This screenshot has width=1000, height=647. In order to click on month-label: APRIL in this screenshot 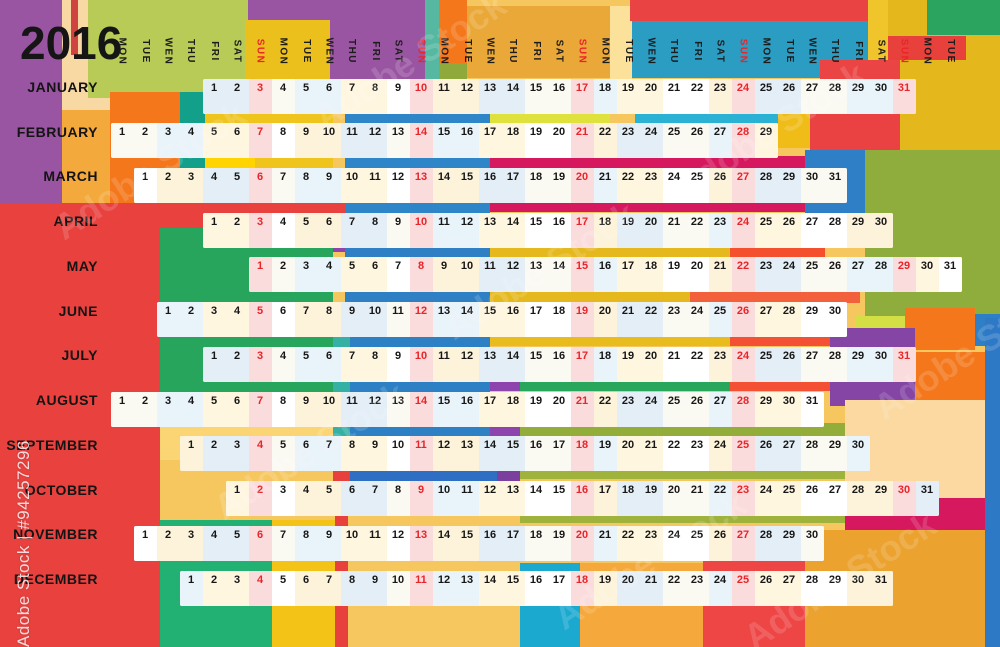, I will do `click(75, 221)`.